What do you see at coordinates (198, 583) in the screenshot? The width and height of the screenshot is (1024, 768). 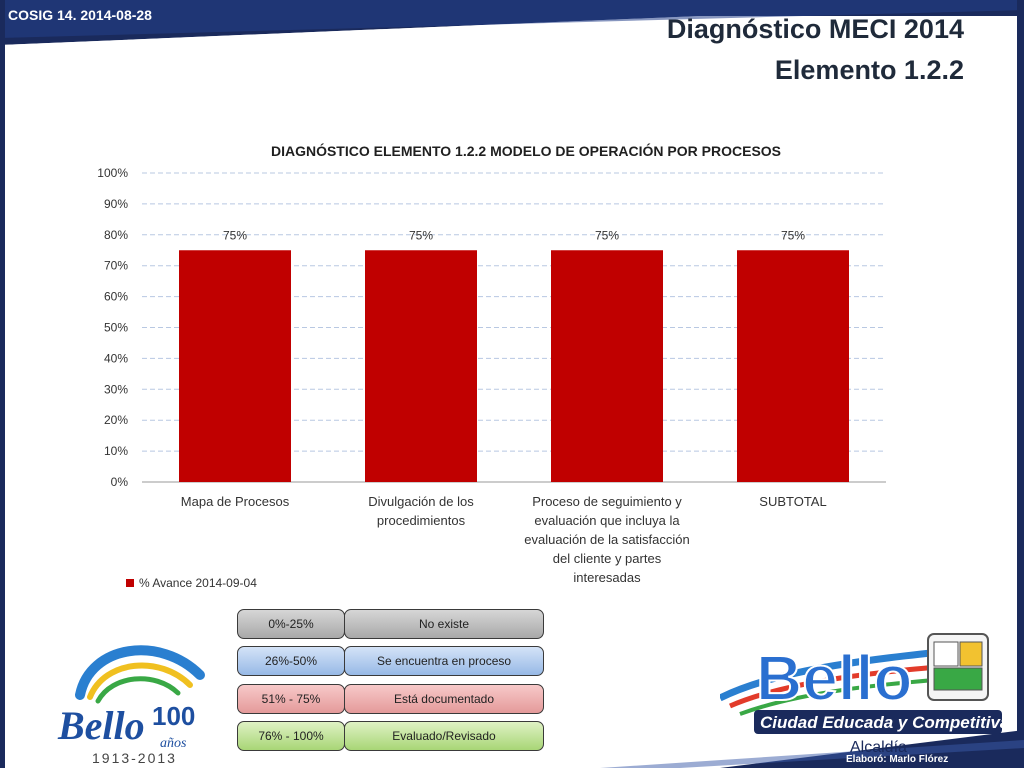 I see `legend-label: % Avance 2014-09-04` at bounding box center [198, 583].